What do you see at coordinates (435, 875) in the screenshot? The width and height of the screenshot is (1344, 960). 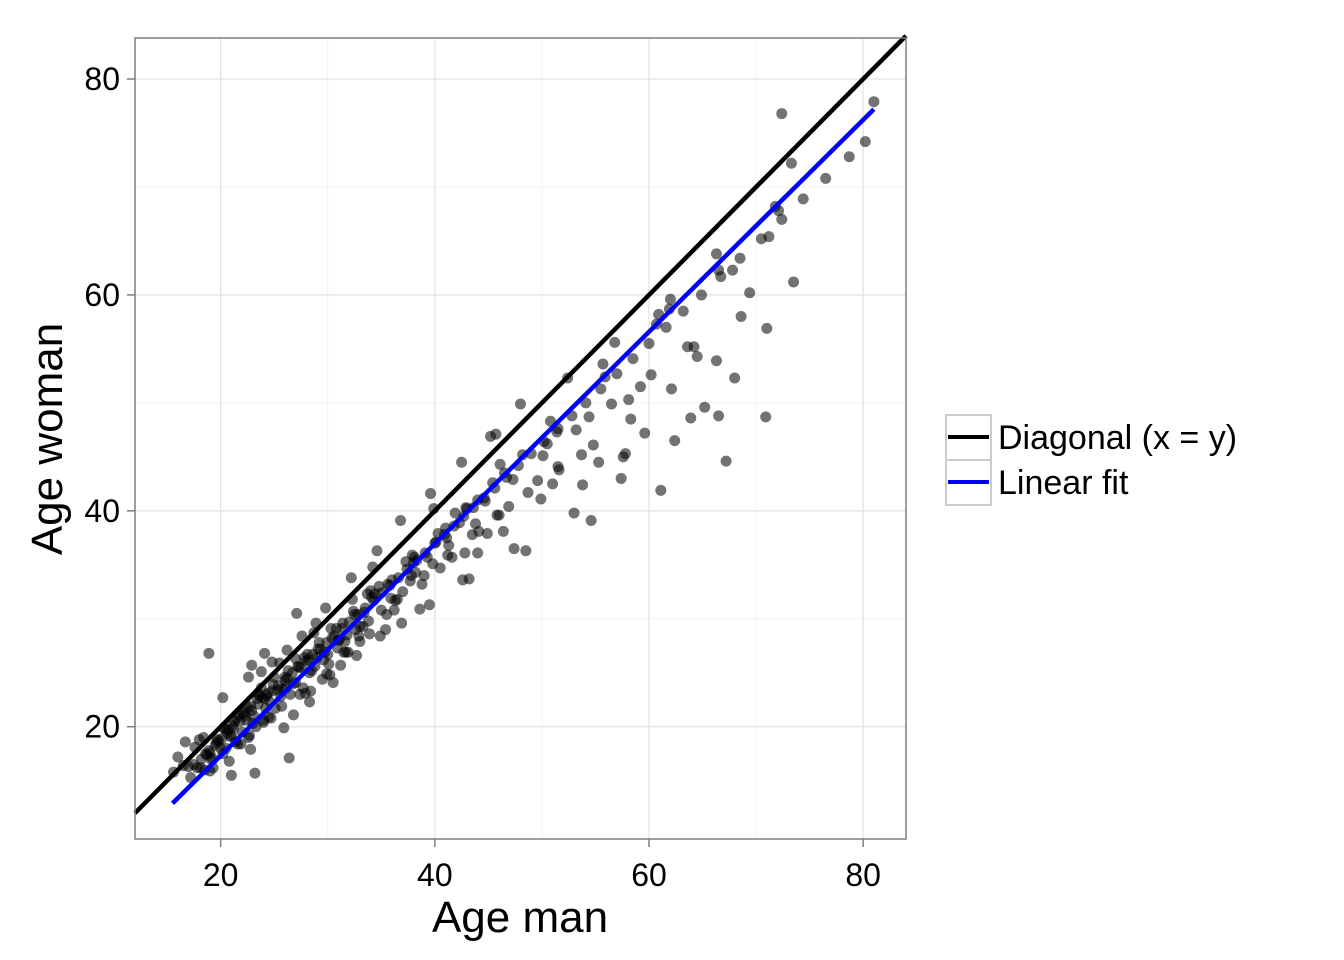 I see `x-tick-label: 40` at bounding box center [435, 875].